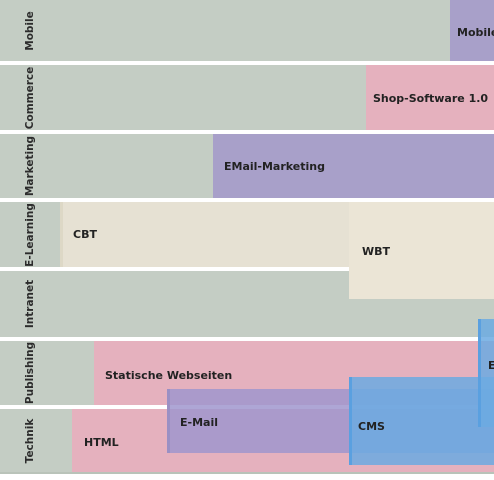 Image resolution: width=494 pixels, height=480 pixels. What do you see at coordinates (30, 30) in the screenshot?
I see `lane-label-mobile: Mobile` at bounding box center [30, 30].